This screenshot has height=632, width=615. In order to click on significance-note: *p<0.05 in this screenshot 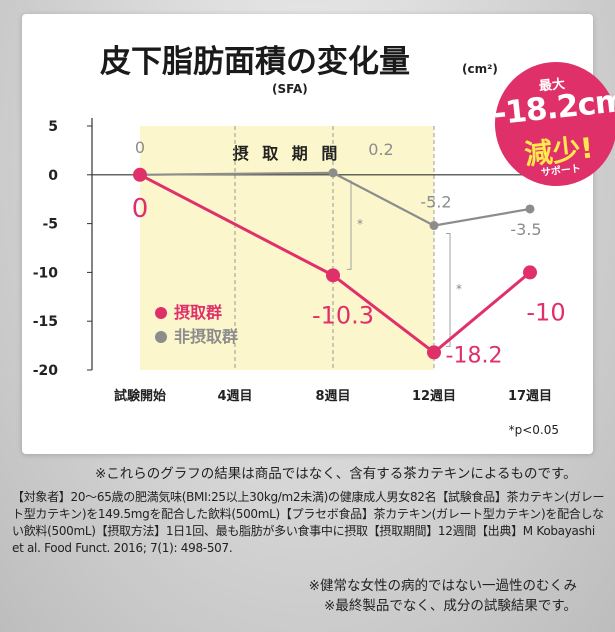, I will do `click(534, 430)`.